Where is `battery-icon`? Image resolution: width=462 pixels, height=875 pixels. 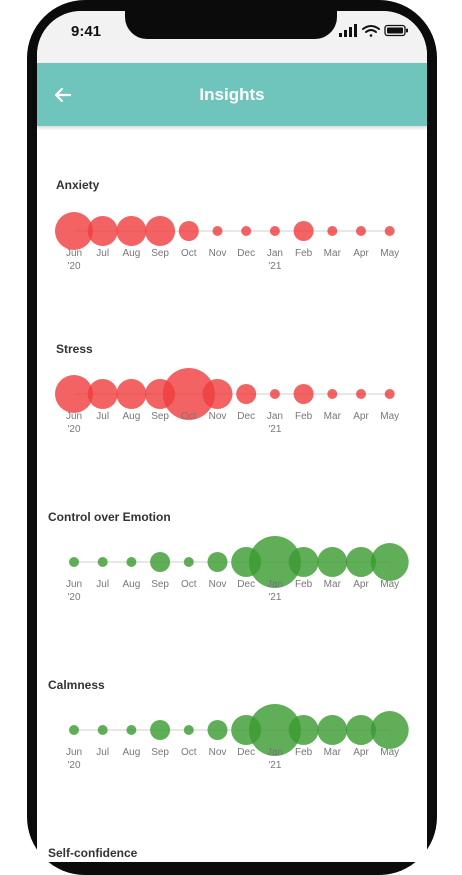 battery-icon is located at coordinates (396, 30).